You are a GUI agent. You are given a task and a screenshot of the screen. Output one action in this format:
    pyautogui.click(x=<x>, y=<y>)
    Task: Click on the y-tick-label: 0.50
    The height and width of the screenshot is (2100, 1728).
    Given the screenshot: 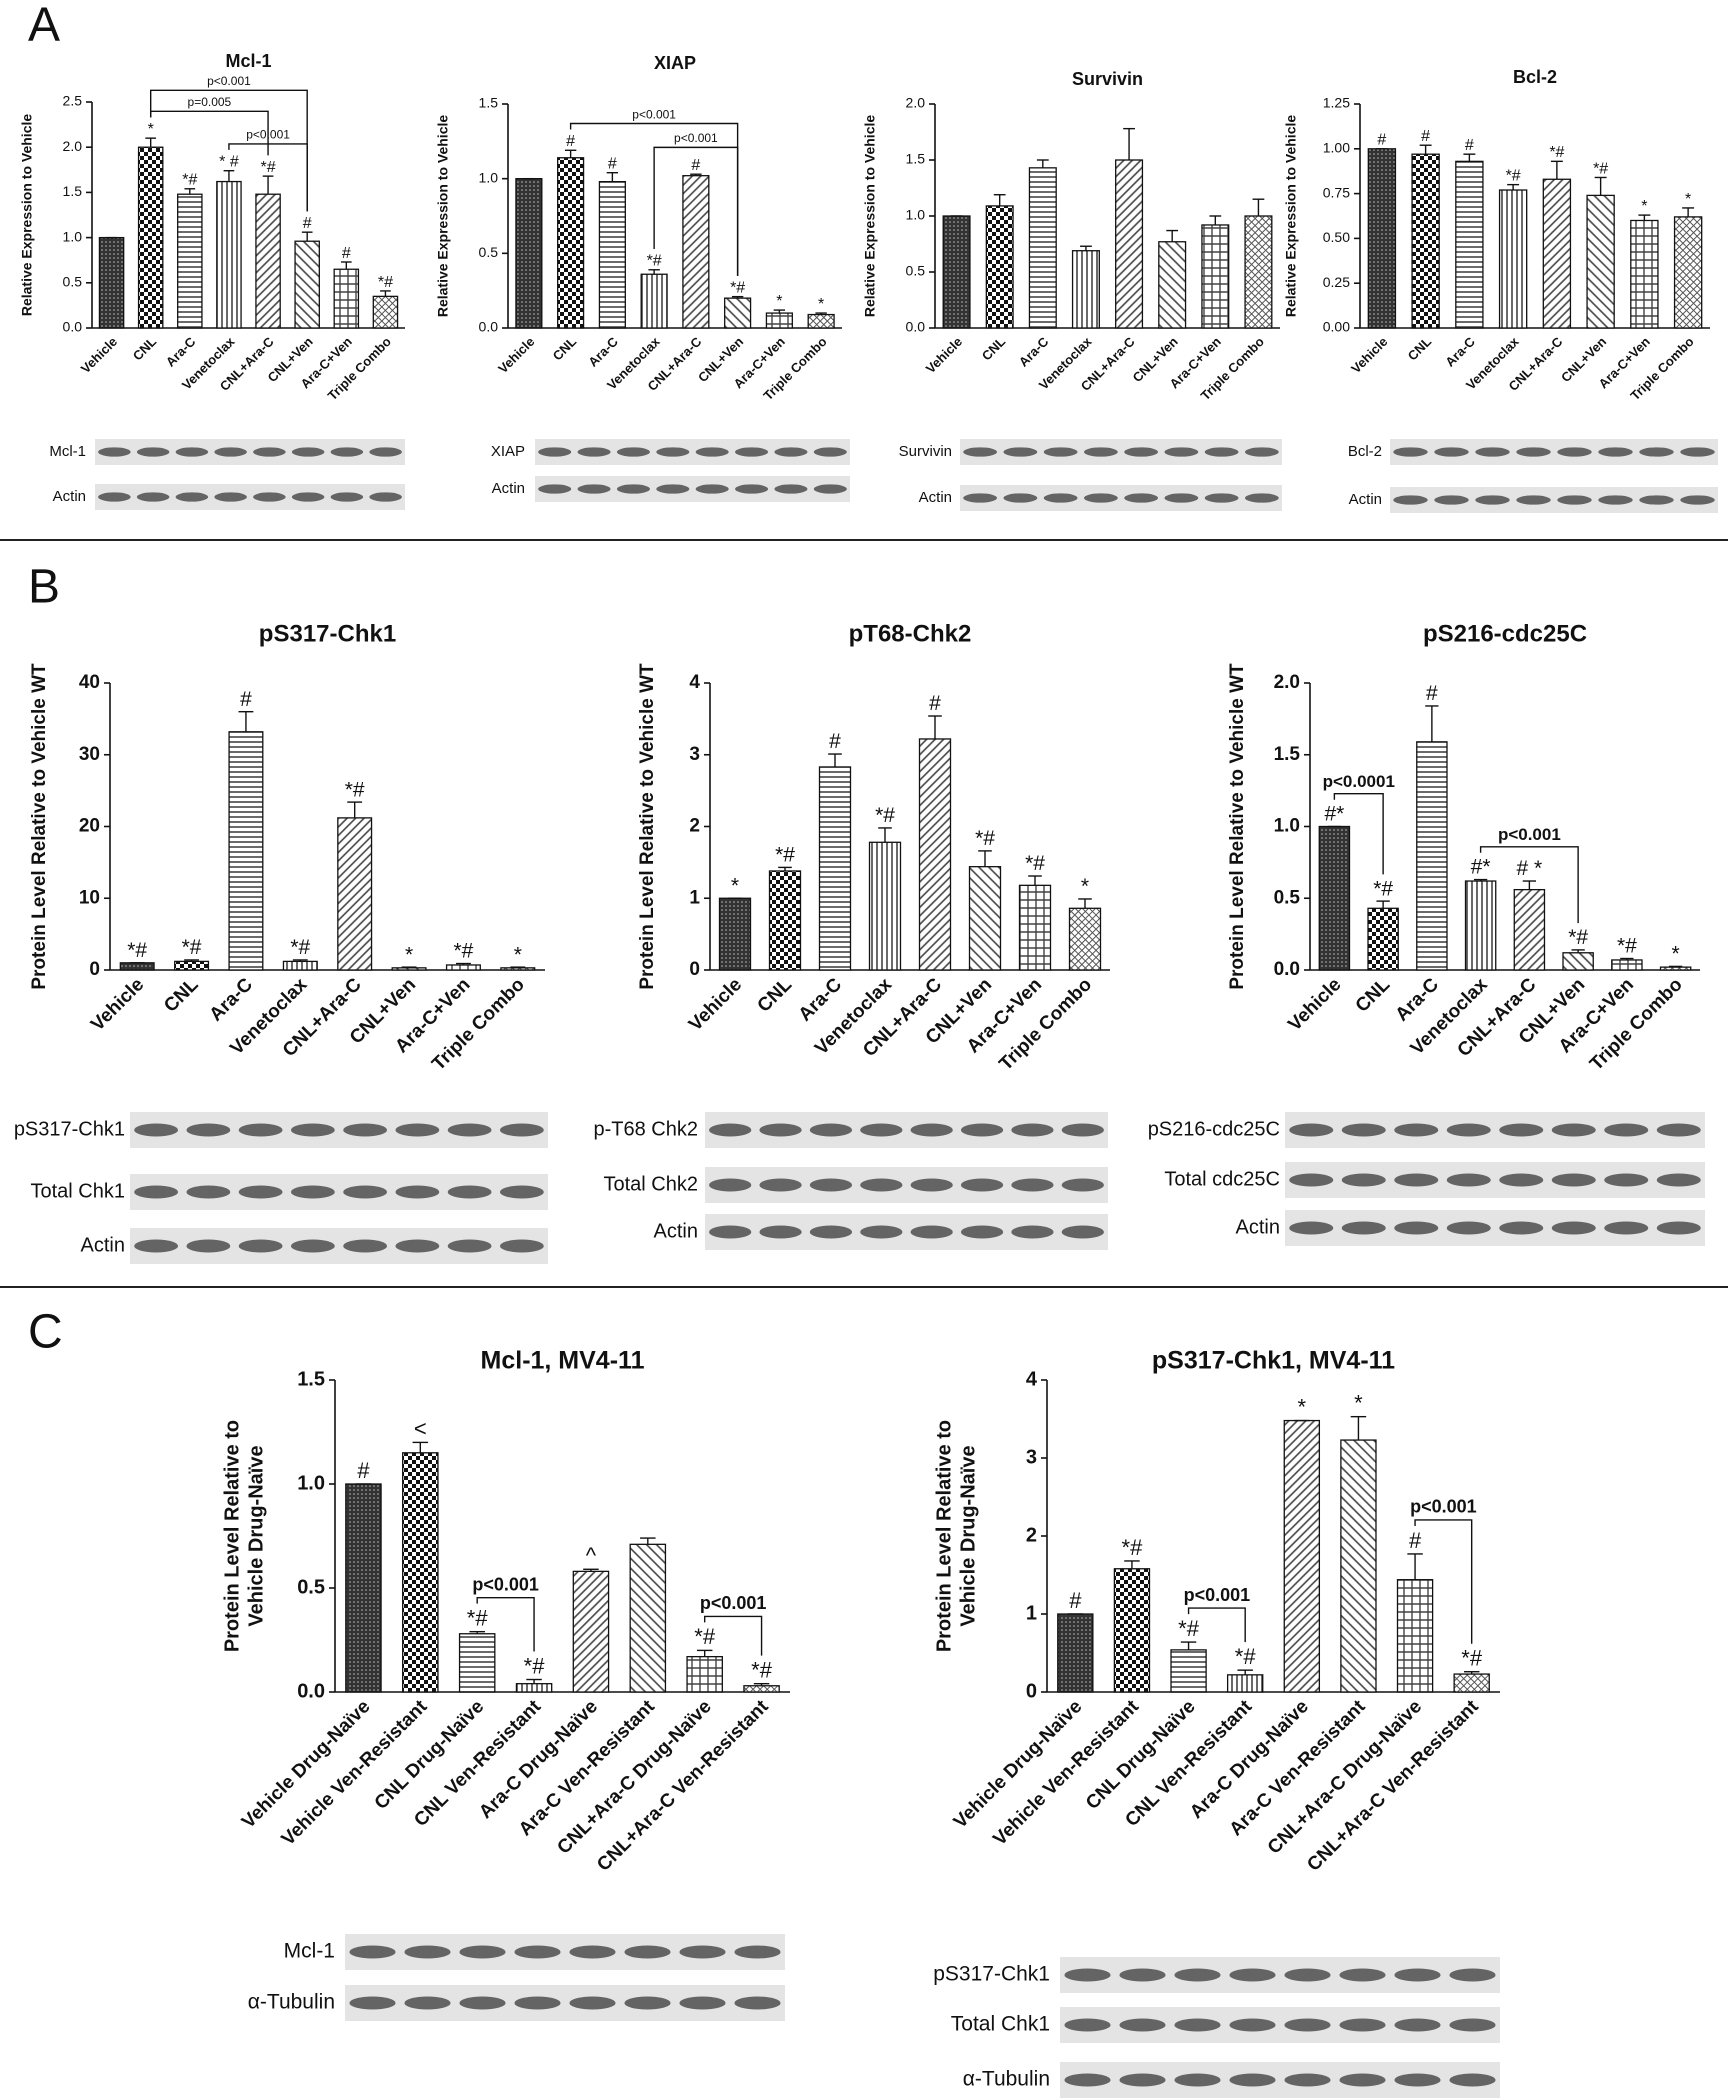 What is the action you would take?
    pyautogui.click(x=1336, y=237)
    